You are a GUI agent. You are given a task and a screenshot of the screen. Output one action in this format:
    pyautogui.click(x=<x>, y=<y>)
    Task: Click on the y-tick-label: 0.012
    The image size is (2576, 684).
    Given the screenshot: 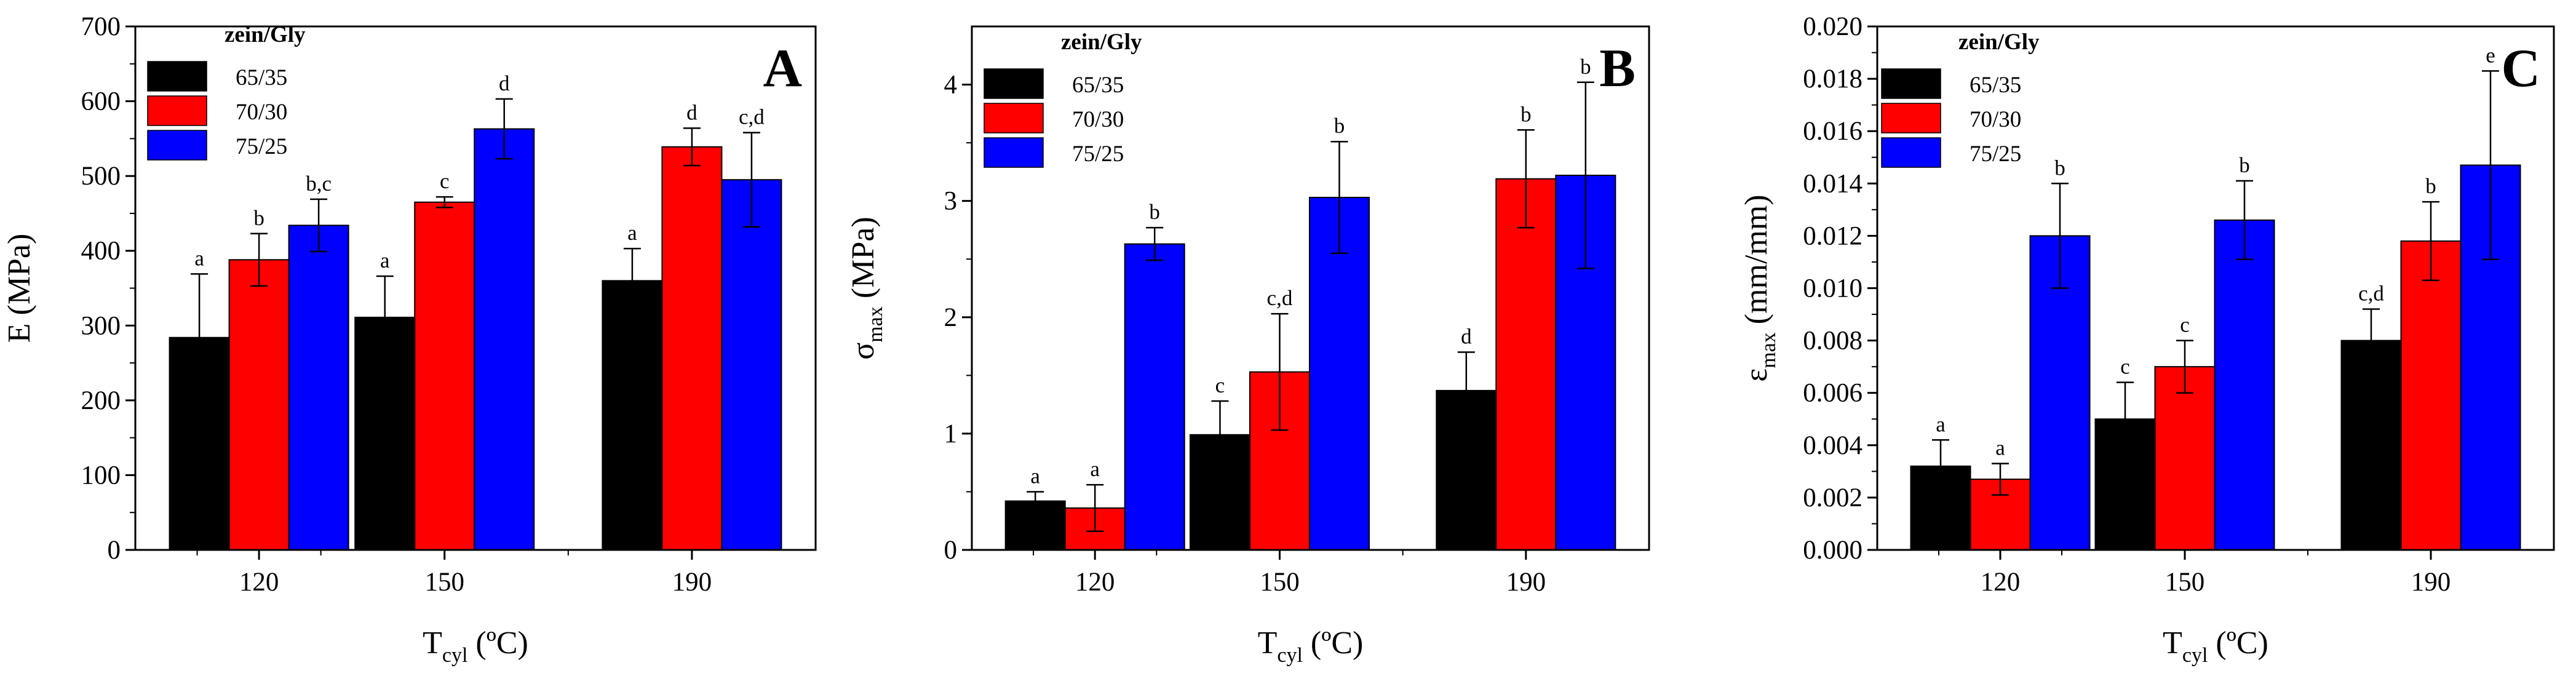 What is the action you would take?
    pyautogui.click(x=1832, y=235)
    